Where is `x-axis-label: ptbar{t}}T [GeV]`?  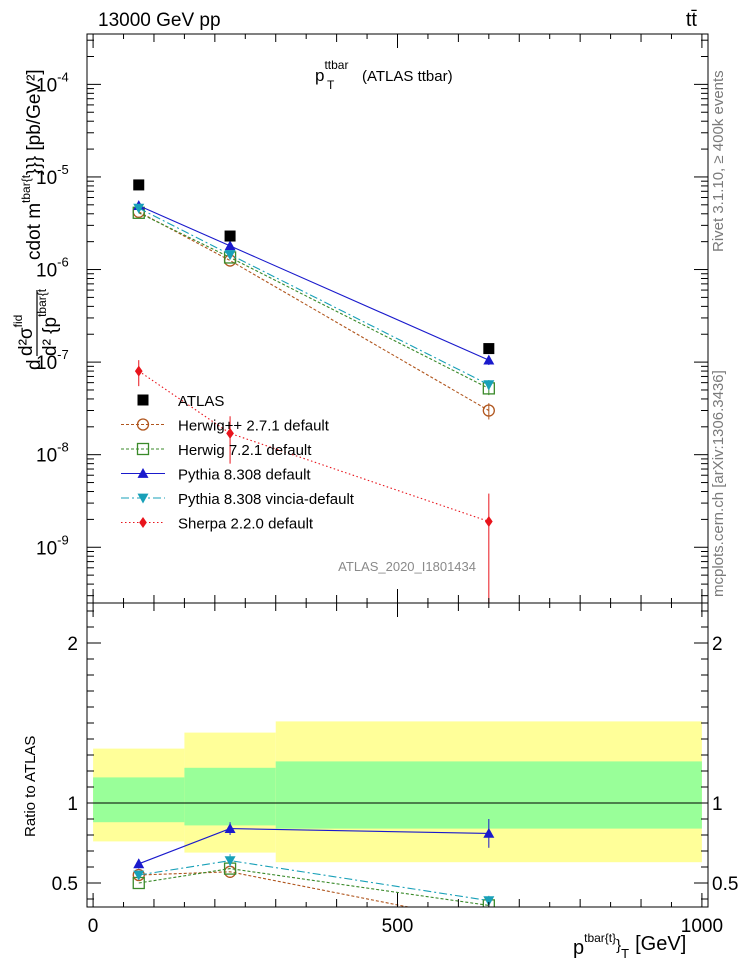 x-axis-label: ptbar{t}}T [GeV] is located at coordinates (629, 946).